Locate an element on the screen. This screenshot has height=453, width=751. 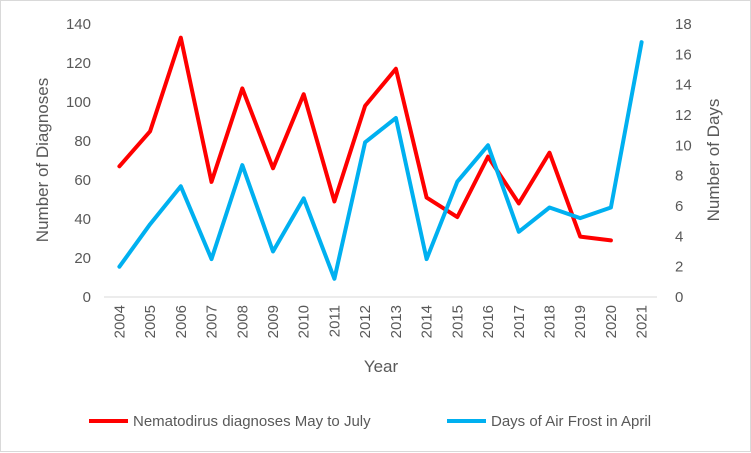
legend-label-nematodirus: Nematodirus diagnoses May to July is located at coordinates (252, 421).